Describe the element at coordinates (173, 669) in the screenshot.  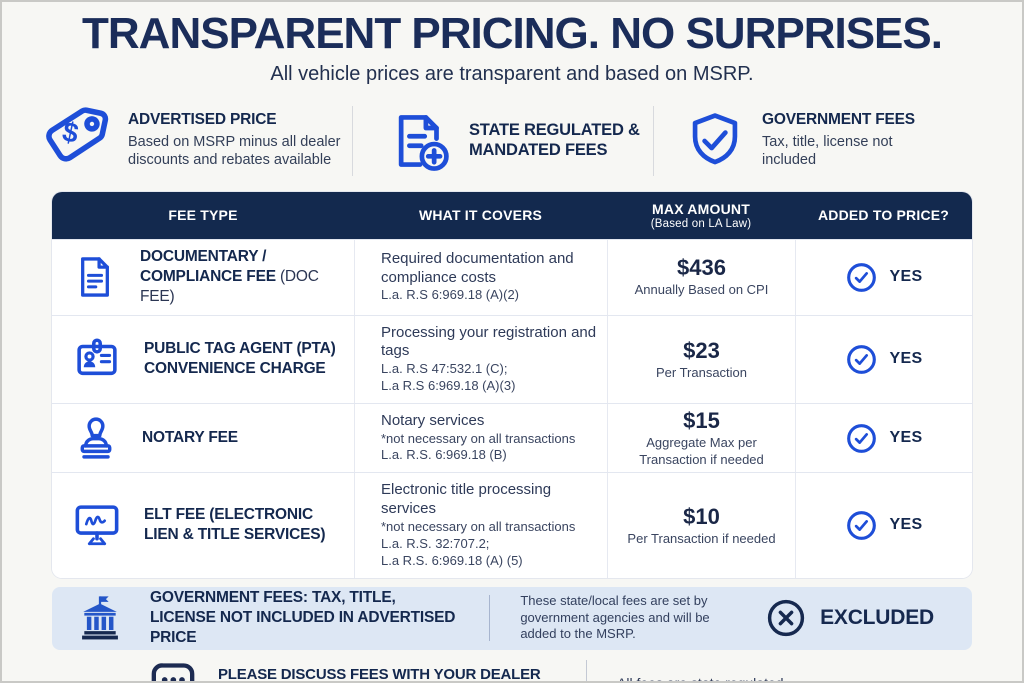
I see `chat-icon` at that location.